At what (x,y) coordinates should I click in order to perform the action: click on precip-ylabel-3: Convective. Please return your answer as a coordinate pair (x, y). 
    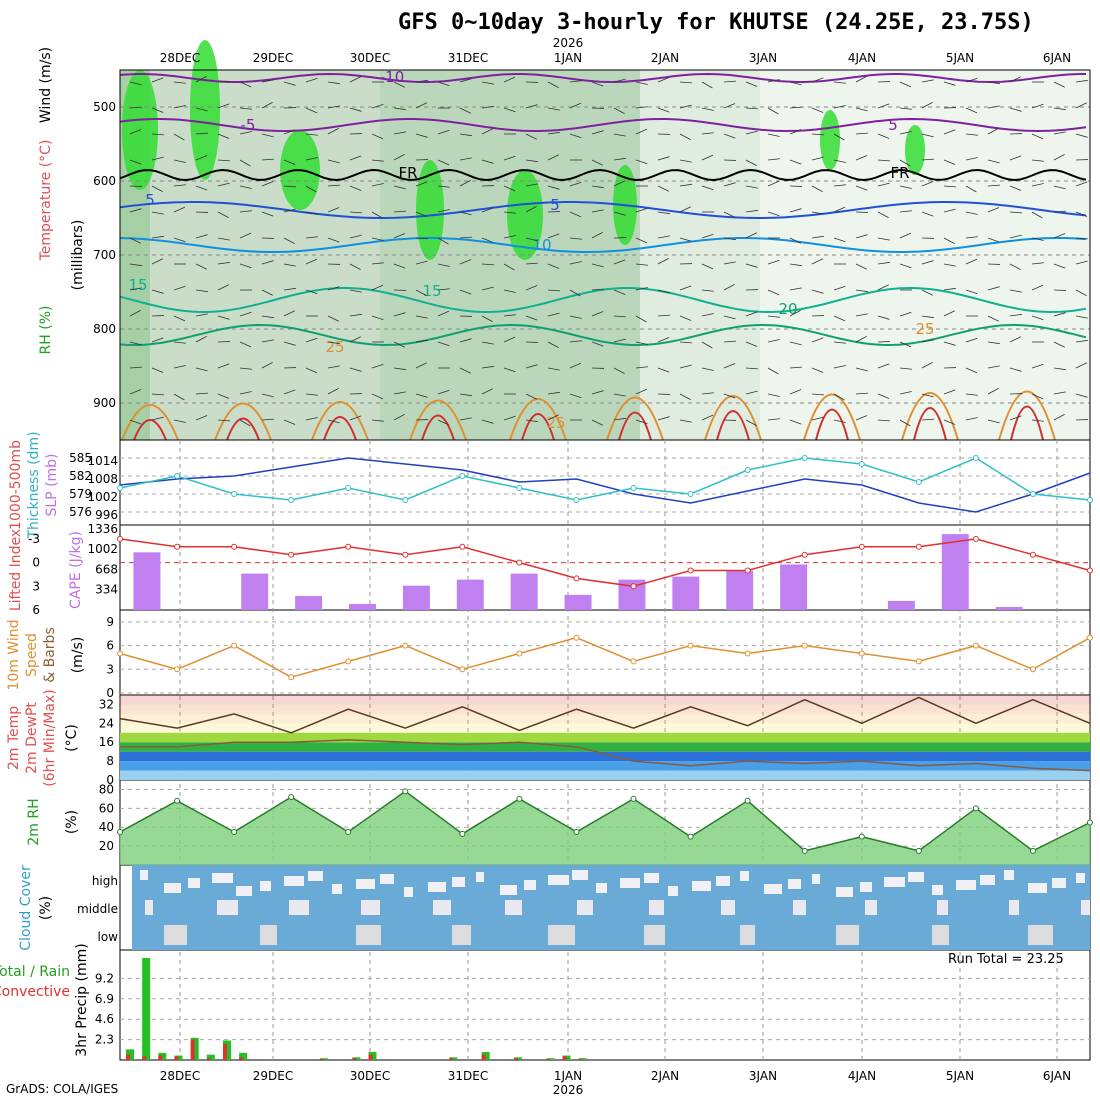
    Looking at the image, I should click on (35, 992).